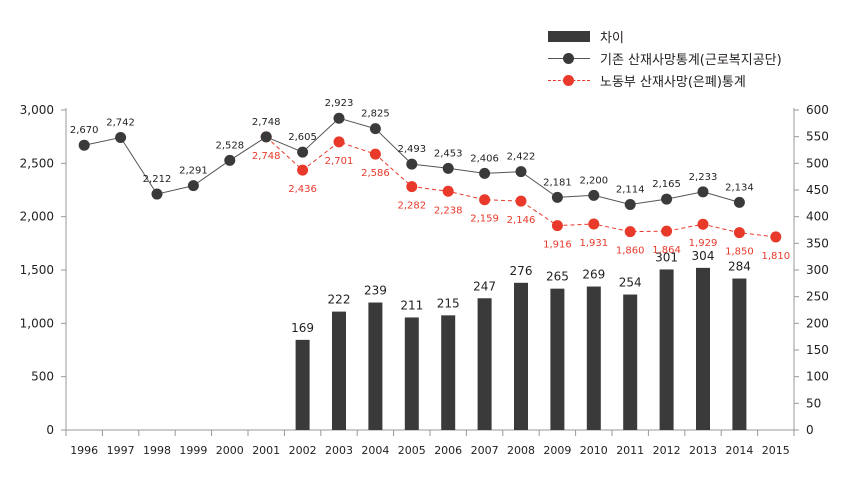  What do you see at coordinates (411, 149) in the screenshot?
I see `line-data-label-1: 2,493` at bounding box center [411, 149].